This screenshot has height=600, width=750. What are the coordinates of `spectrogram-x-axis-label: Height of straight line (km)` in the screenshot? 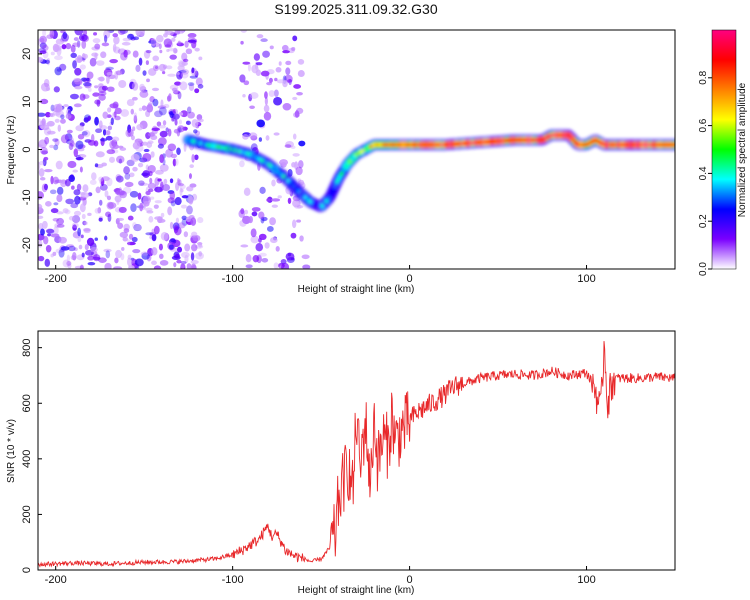 It's located at (356, 289).